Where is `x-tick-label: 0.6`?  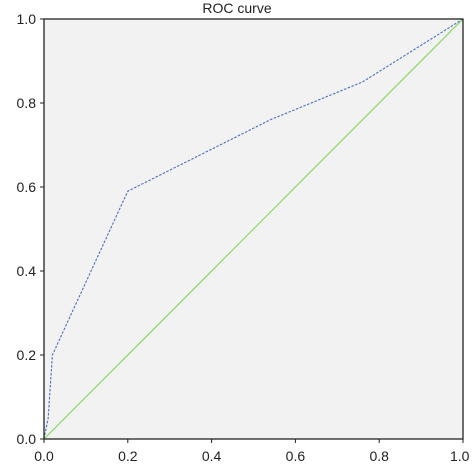
x-tick-label: 0.6 is located at coordinates (296, 456).